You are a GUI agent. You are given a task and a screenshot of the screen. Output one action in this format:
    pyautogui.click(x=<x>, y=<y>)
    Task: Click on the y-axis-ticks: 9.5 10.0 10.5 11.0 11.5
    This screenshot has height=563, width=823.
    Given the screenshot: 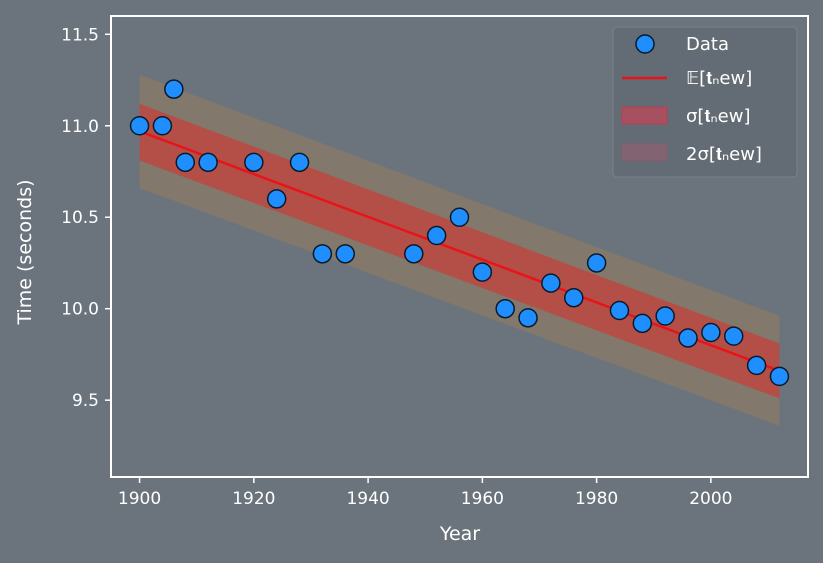 What is the action you would take?
    pyautogui.click(x=86, y=218)
    